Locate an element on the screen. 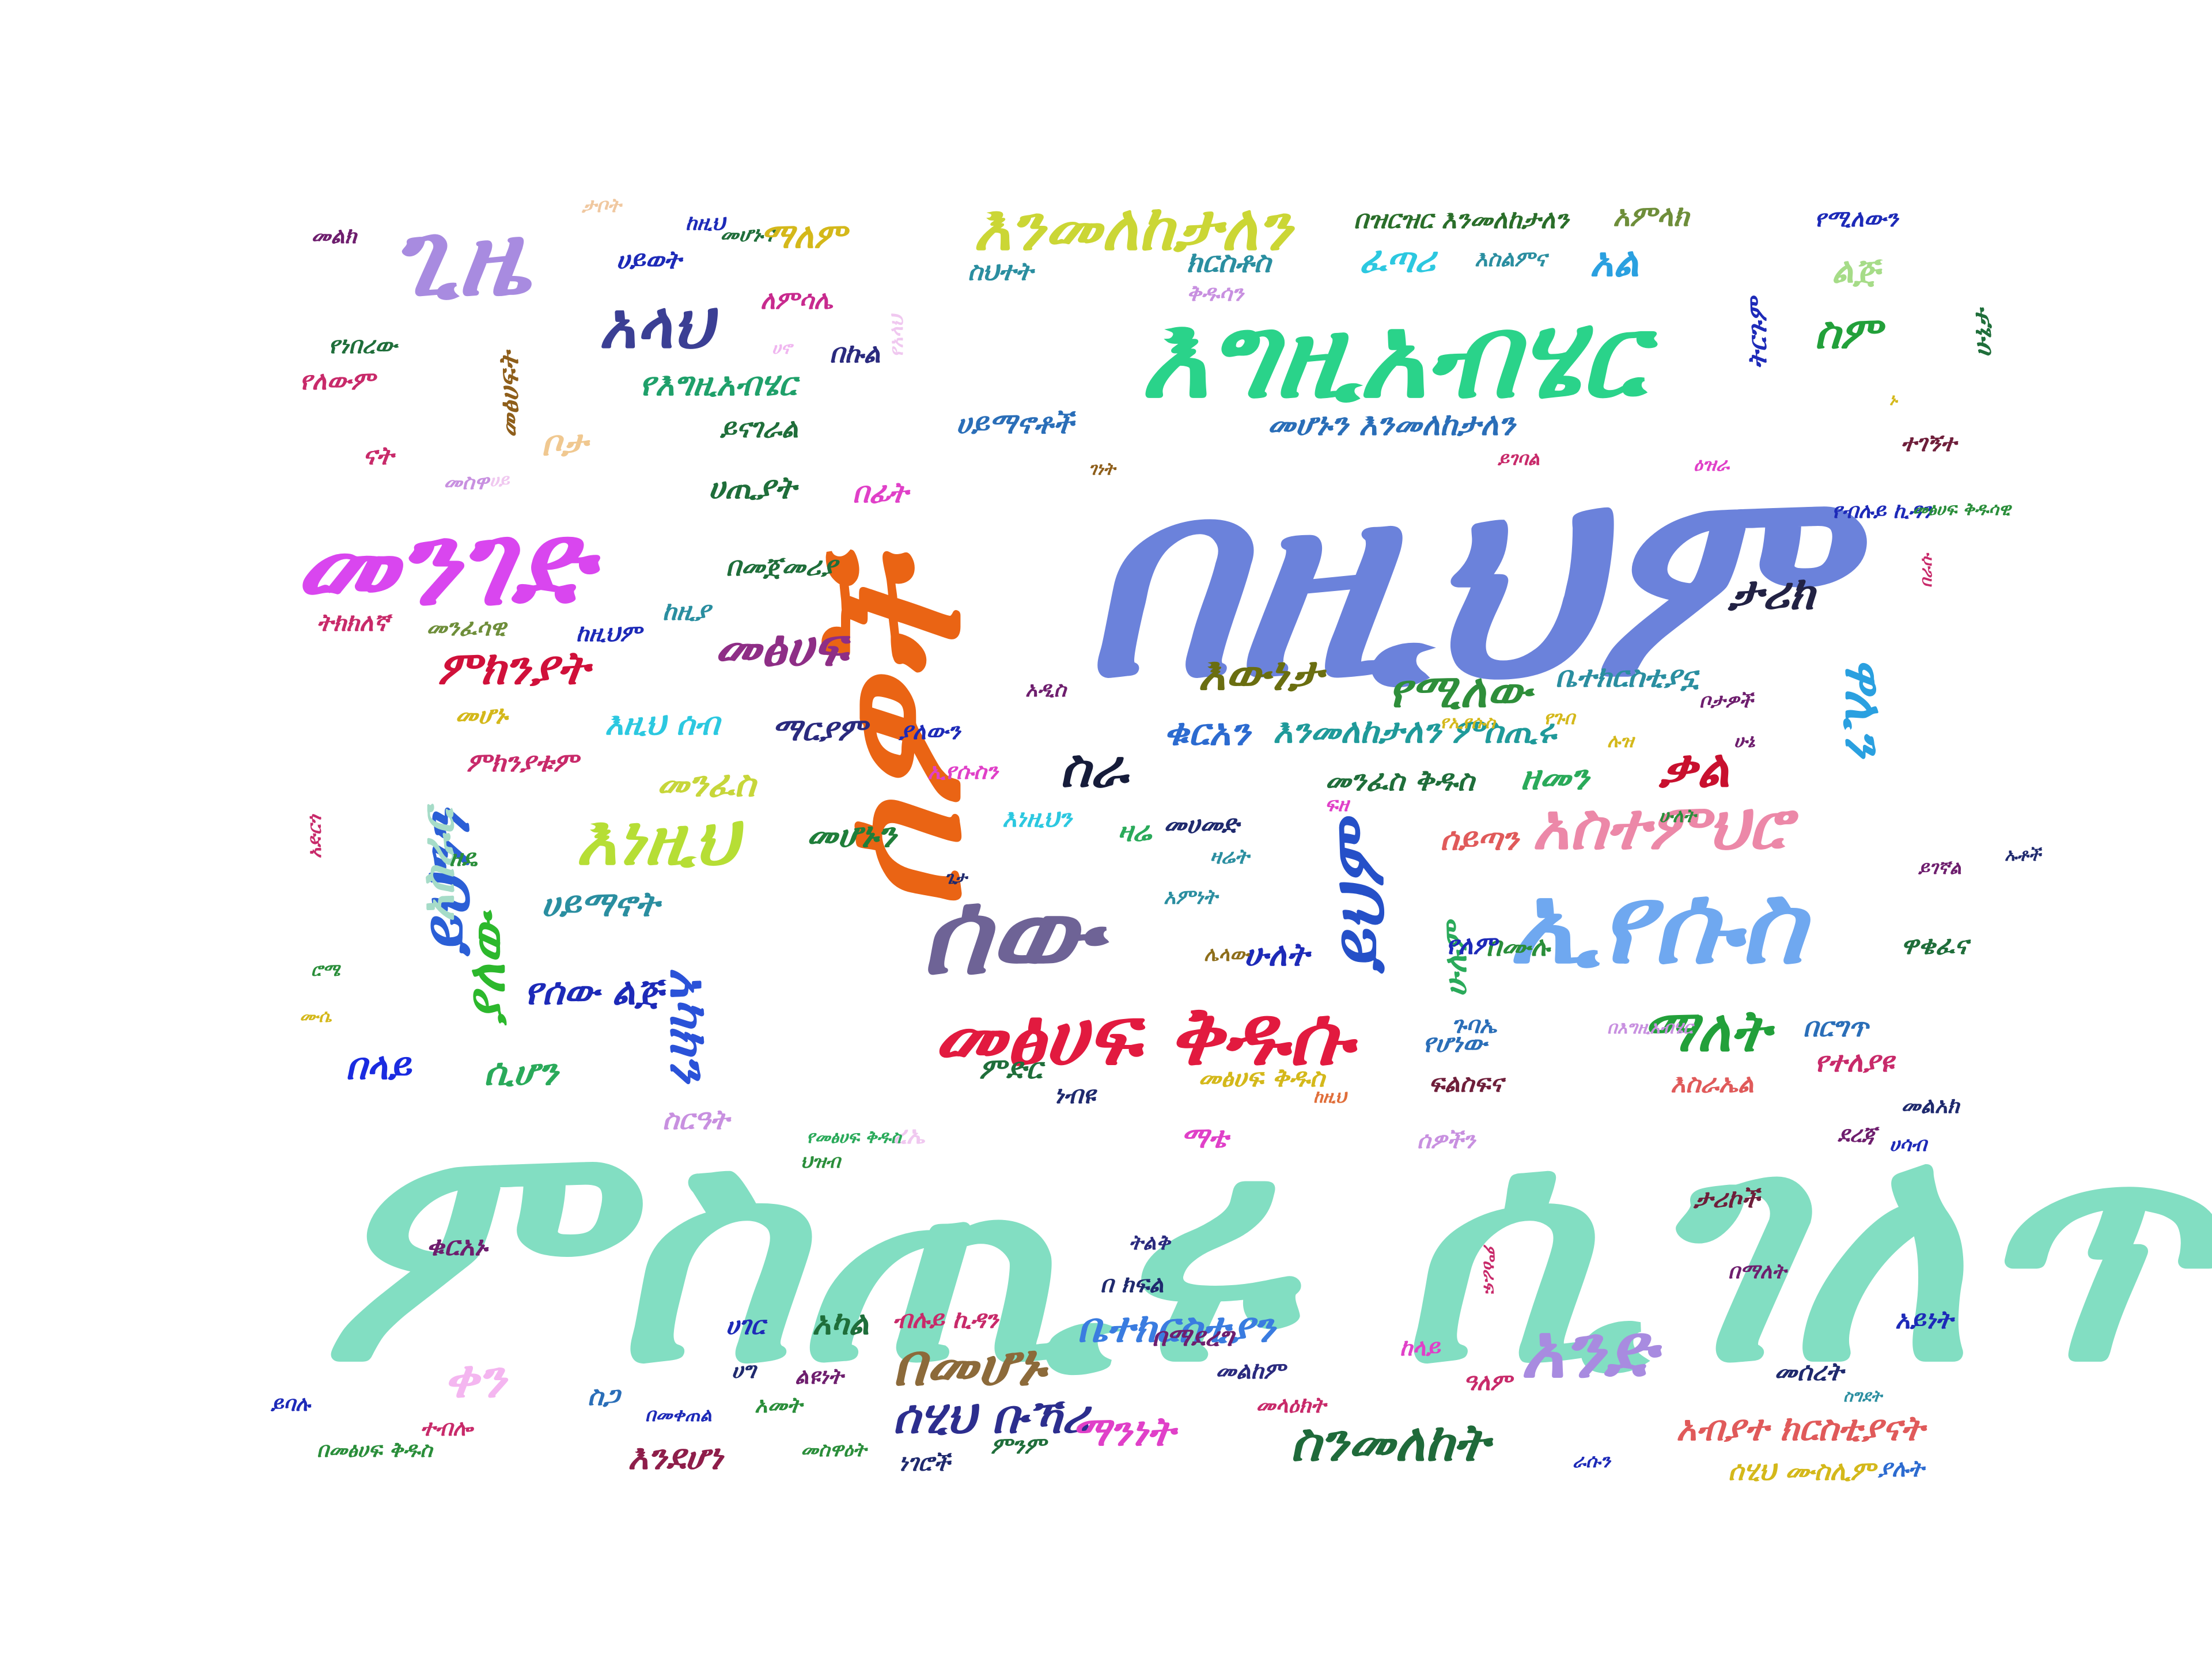 The height and width of the screenshot is (1659, 2212). cloud-word: በዝርዝር እንመለከታለን is located at coordinates (1461, 219).